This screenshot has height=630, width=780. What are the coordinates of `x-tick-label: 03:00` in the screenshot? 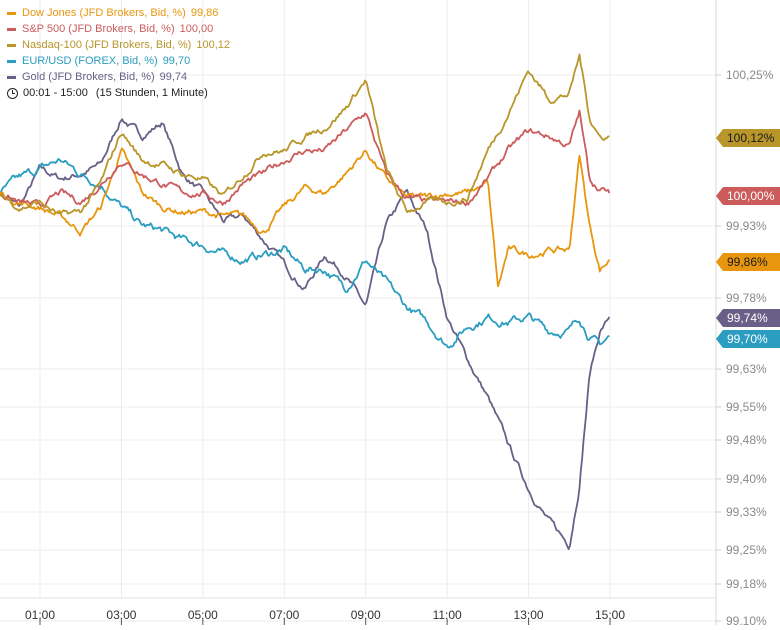 It's located at (121, 615).